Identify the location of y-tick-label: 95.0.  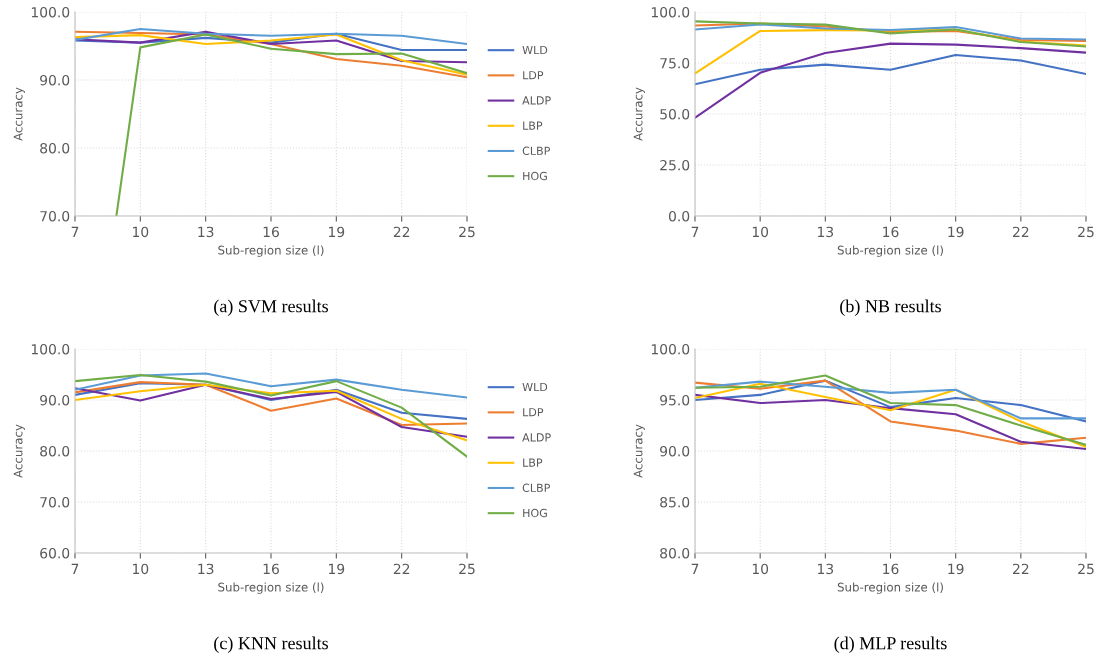
(675, 400).